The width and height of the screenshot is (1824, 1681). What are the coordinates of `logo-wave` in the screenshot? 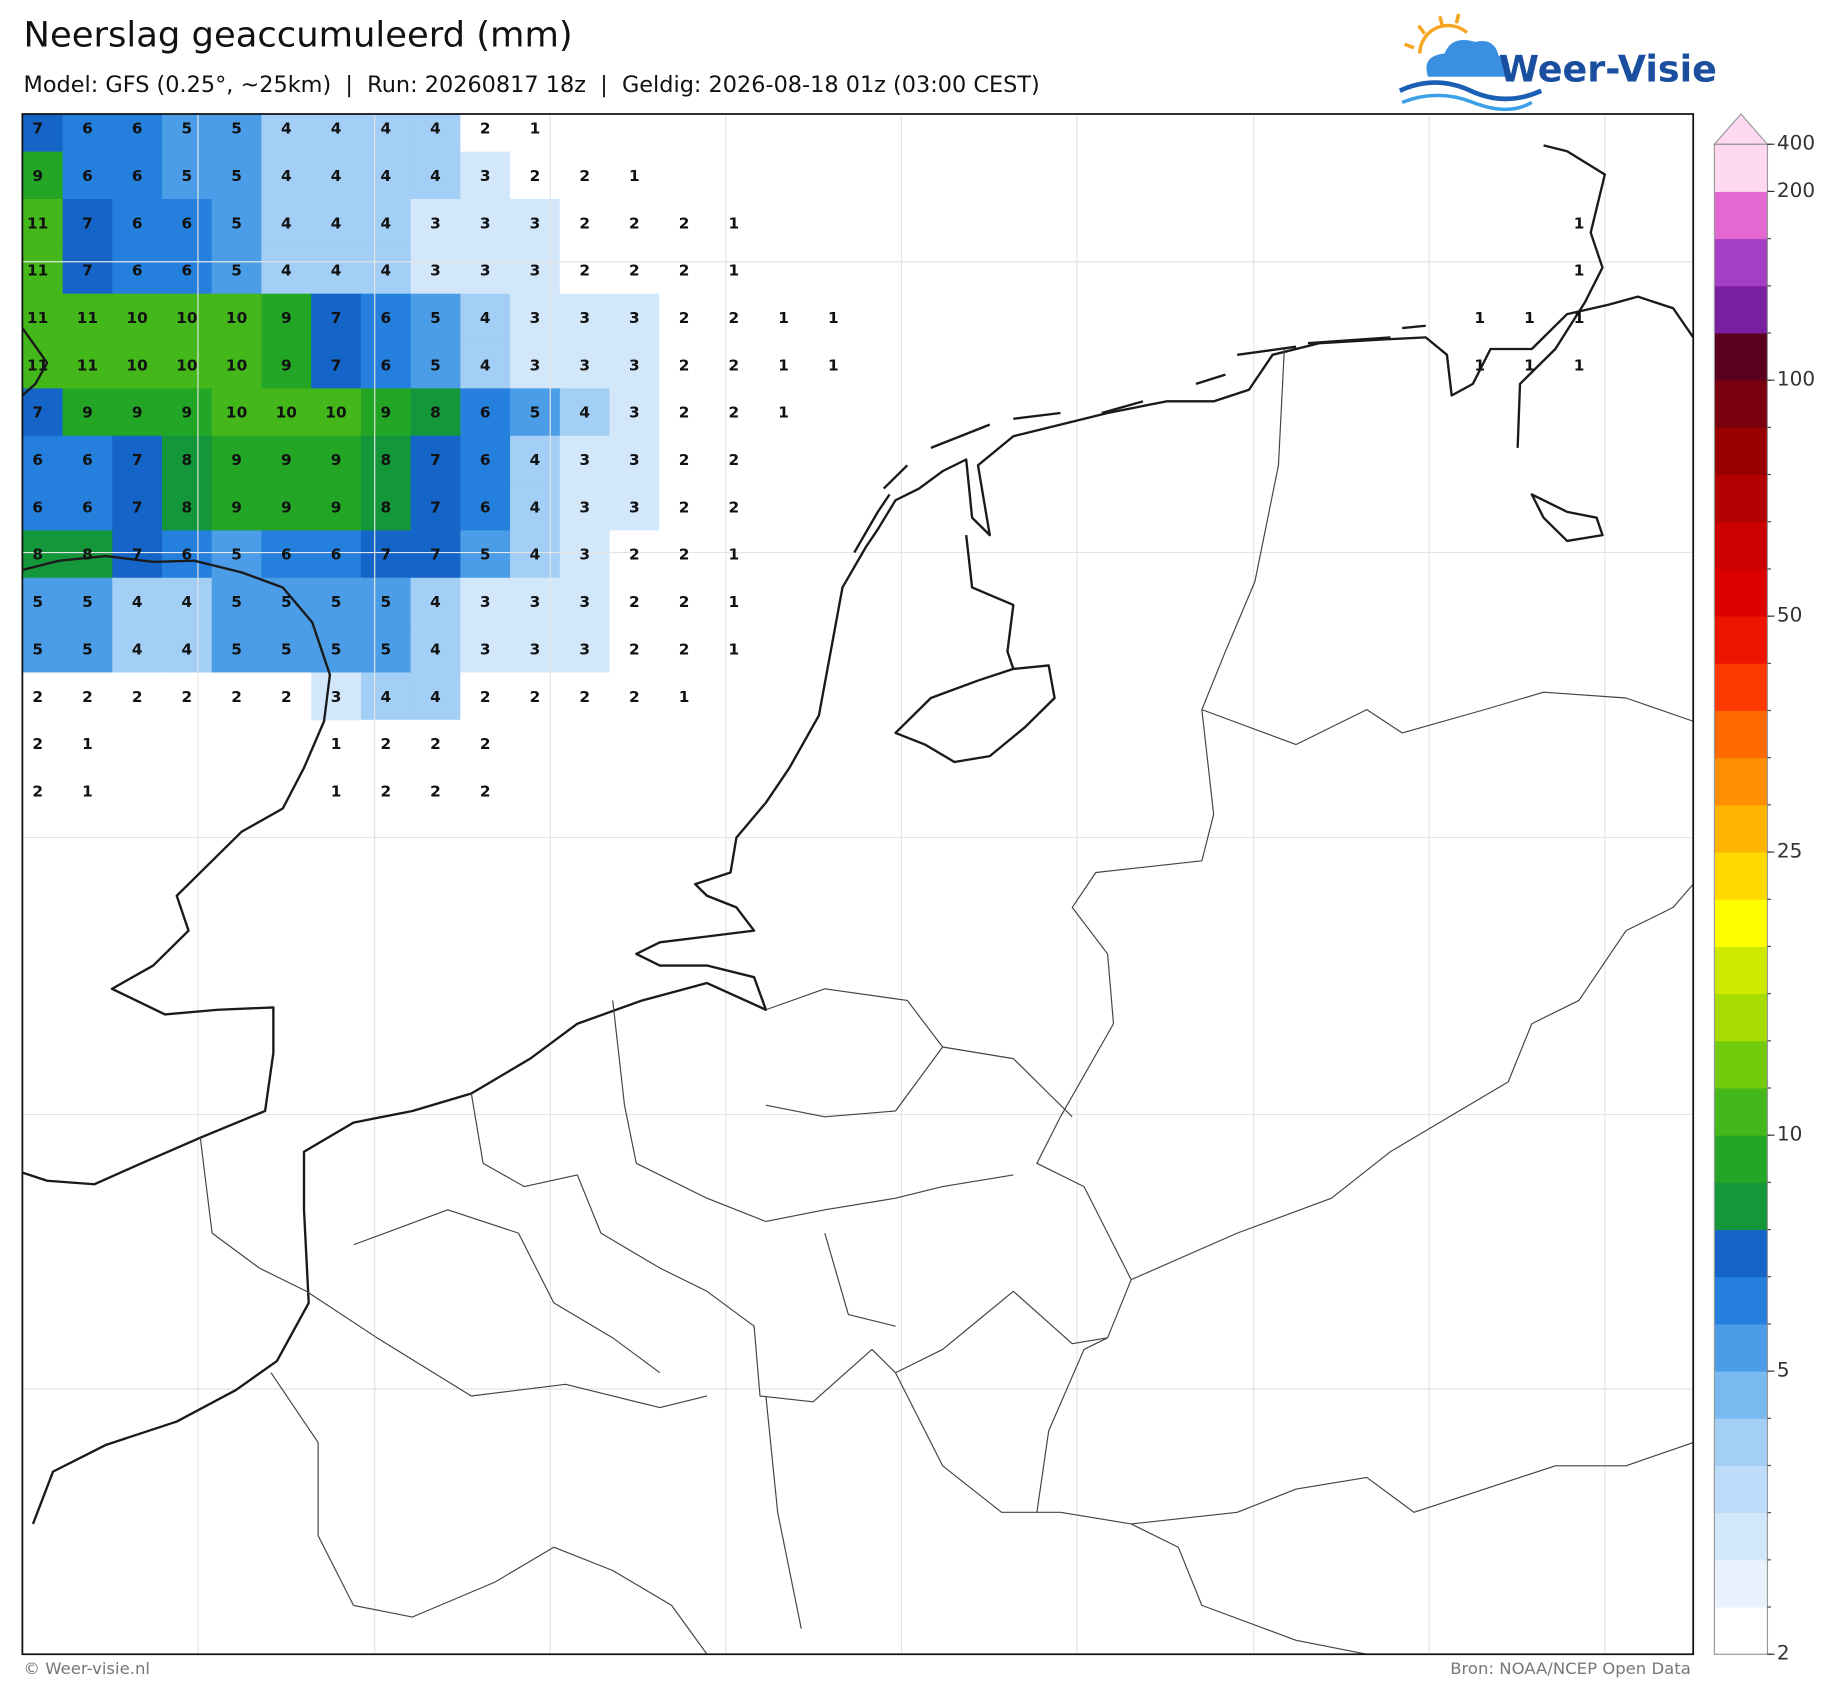 It's located at (1470, 91).